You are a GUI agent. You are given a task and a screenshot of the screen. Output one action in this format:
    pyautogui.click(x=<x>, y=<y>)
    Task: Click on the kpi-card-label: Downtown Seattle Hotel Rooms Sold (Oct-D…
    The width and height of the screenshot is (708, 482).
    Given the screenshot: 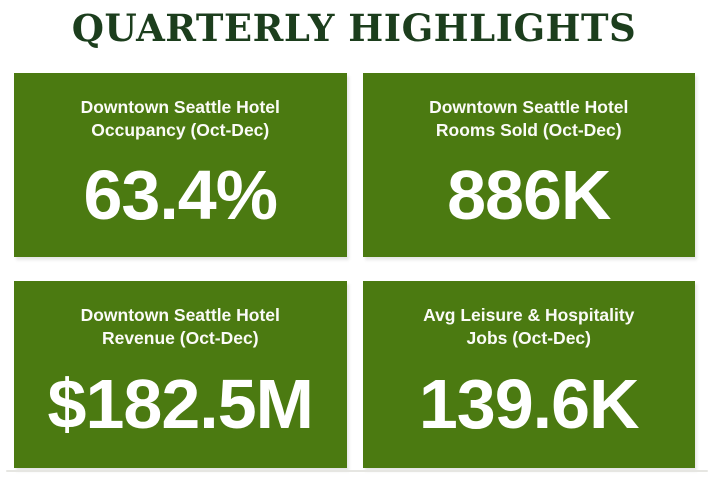 What is the action you would take?
    pyautogui.click(x=529, y=107)
    